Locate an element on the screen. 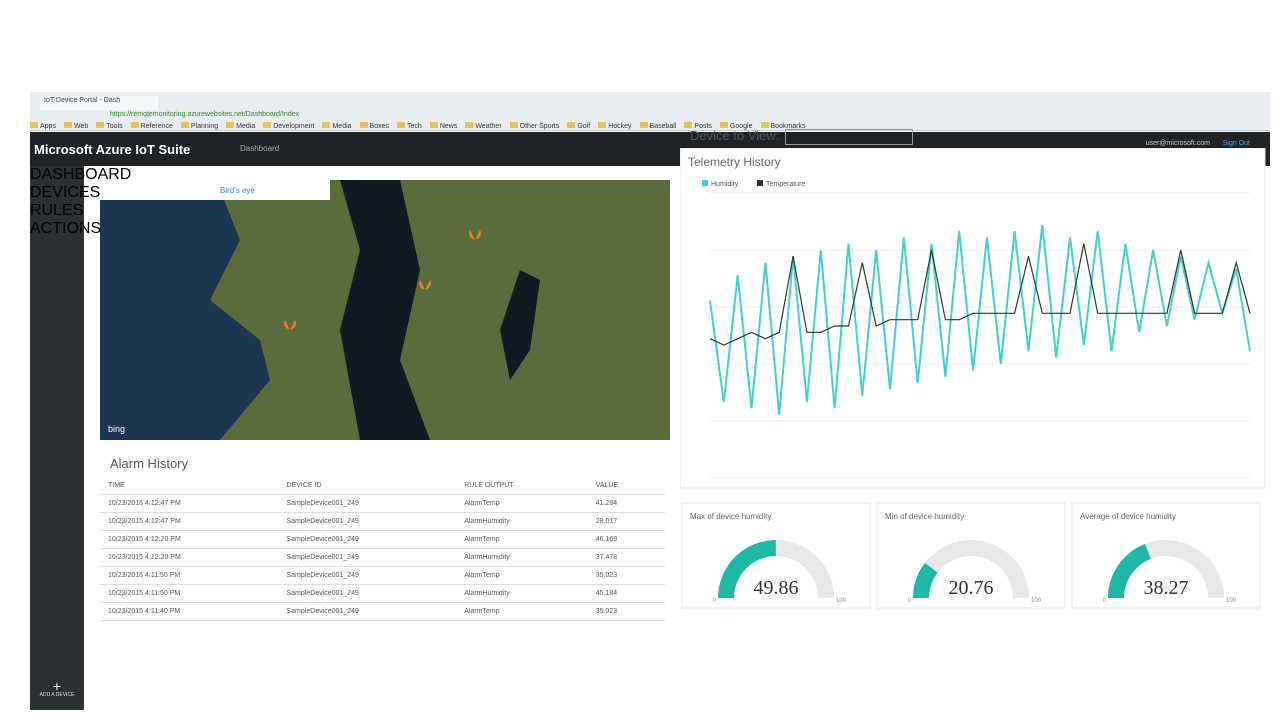 The height and width of the screenshot is (720, 1280). bookmark: Bookmarks is located at coordinates (783, 126).